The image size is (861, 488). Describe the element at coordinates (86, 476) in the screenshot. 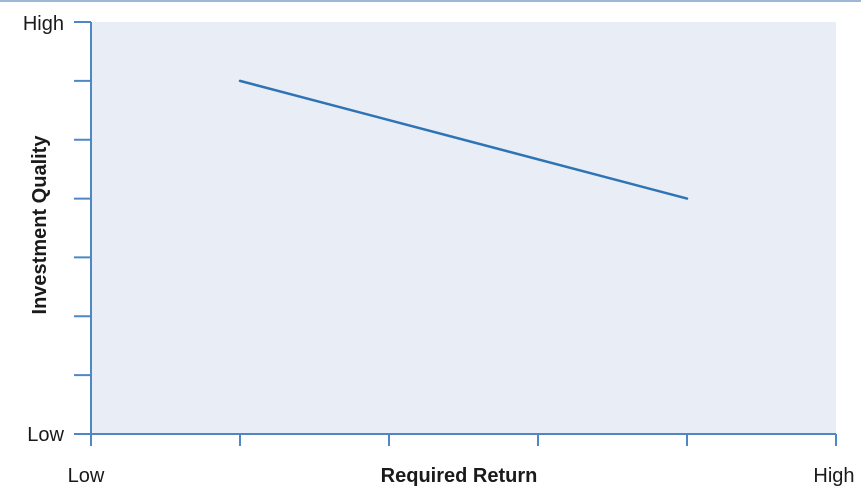

I see `x-tick-label-low: Low` at that location.